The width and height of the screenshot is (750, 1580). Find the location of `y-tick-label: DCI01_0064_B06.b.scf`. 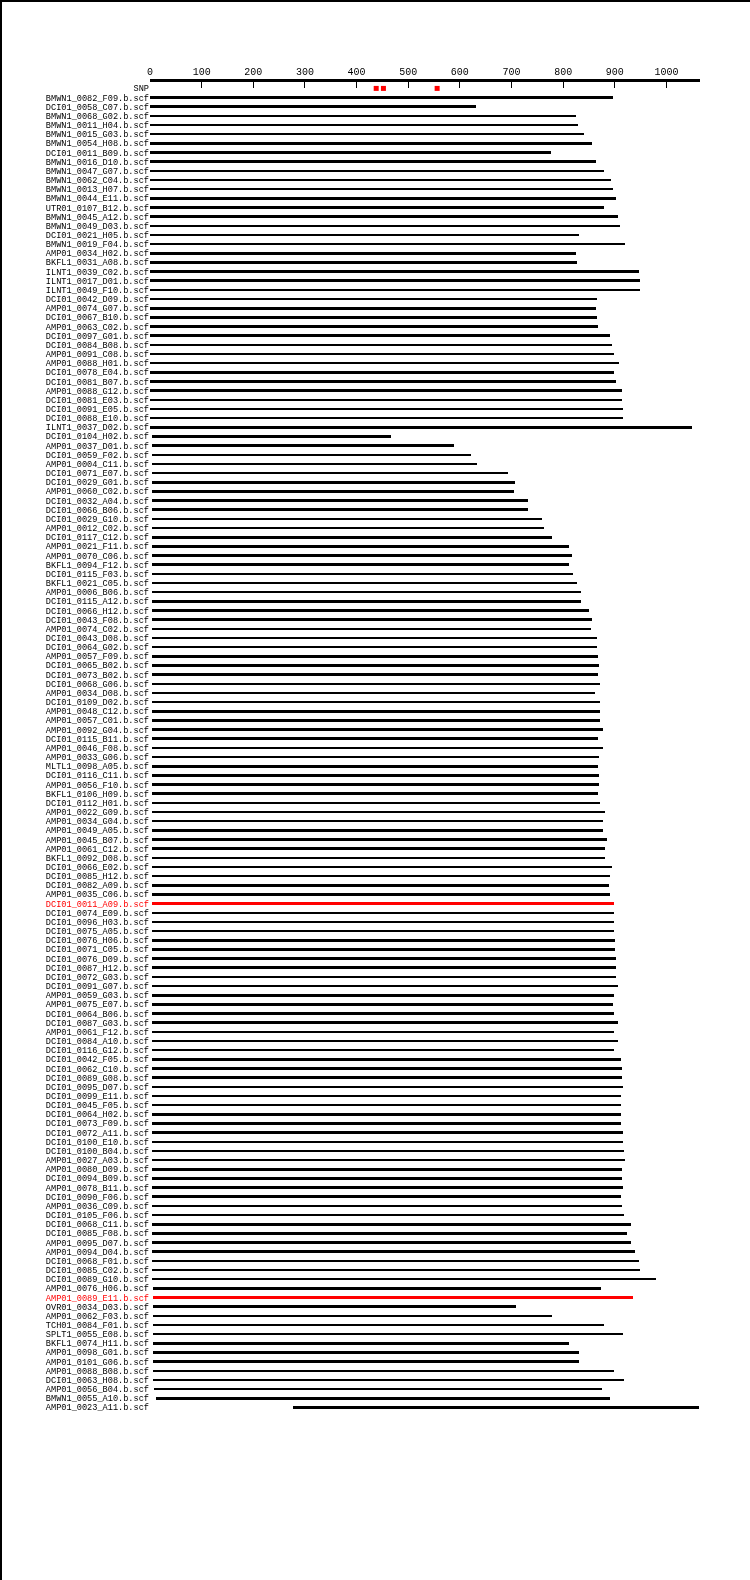

y-tick-label: DCI01_0064_B06.b.scf is located at coordinates (97, 1014).